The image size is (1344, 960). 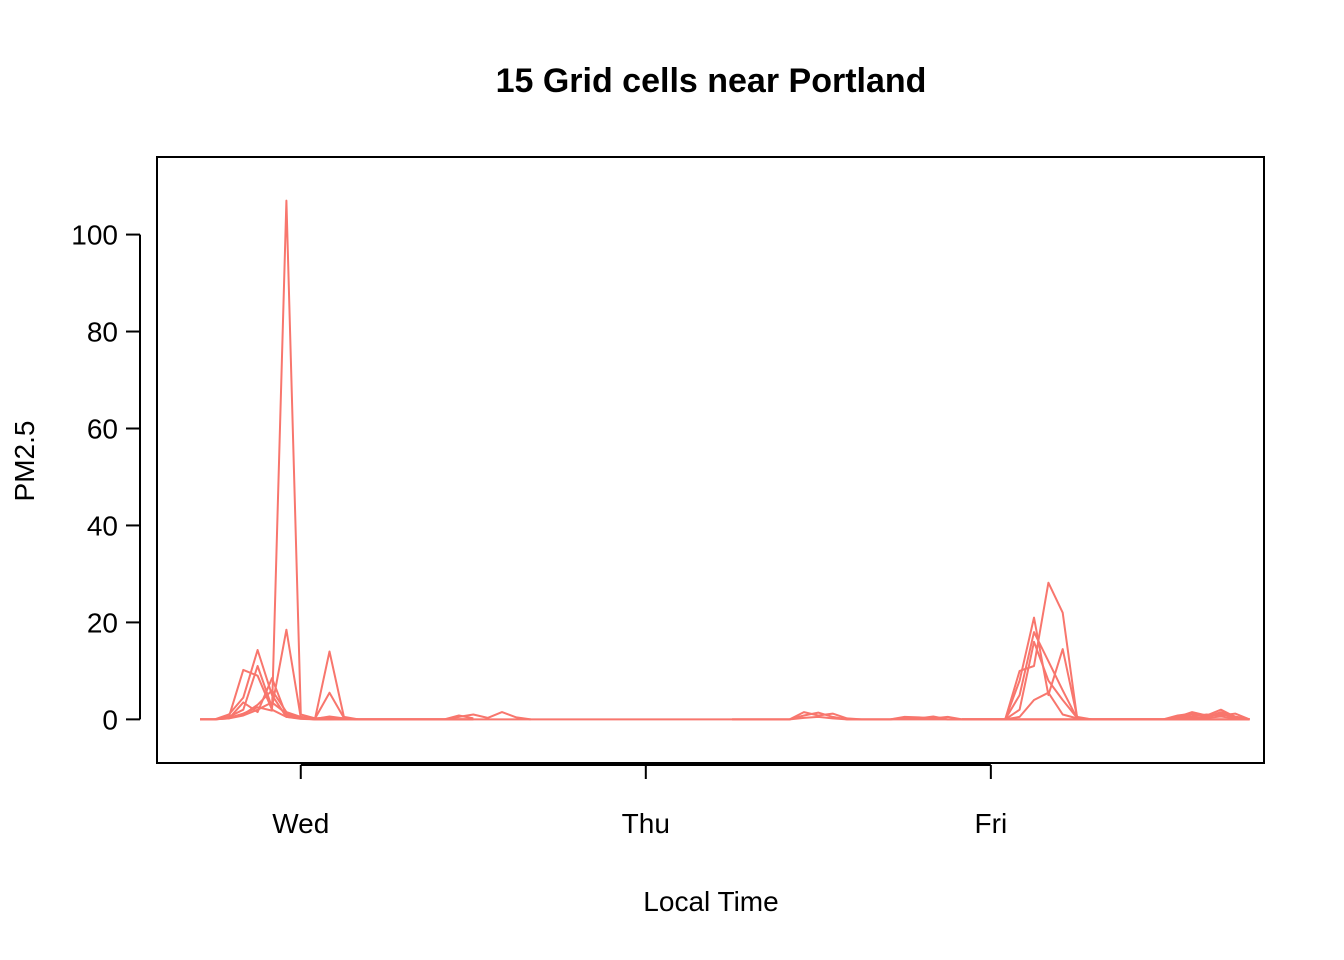 What do you see at coordinates (646, 823) in the screenshot?
I see `x-tick-label-thu: Thu` at bounding box center [646, 823].